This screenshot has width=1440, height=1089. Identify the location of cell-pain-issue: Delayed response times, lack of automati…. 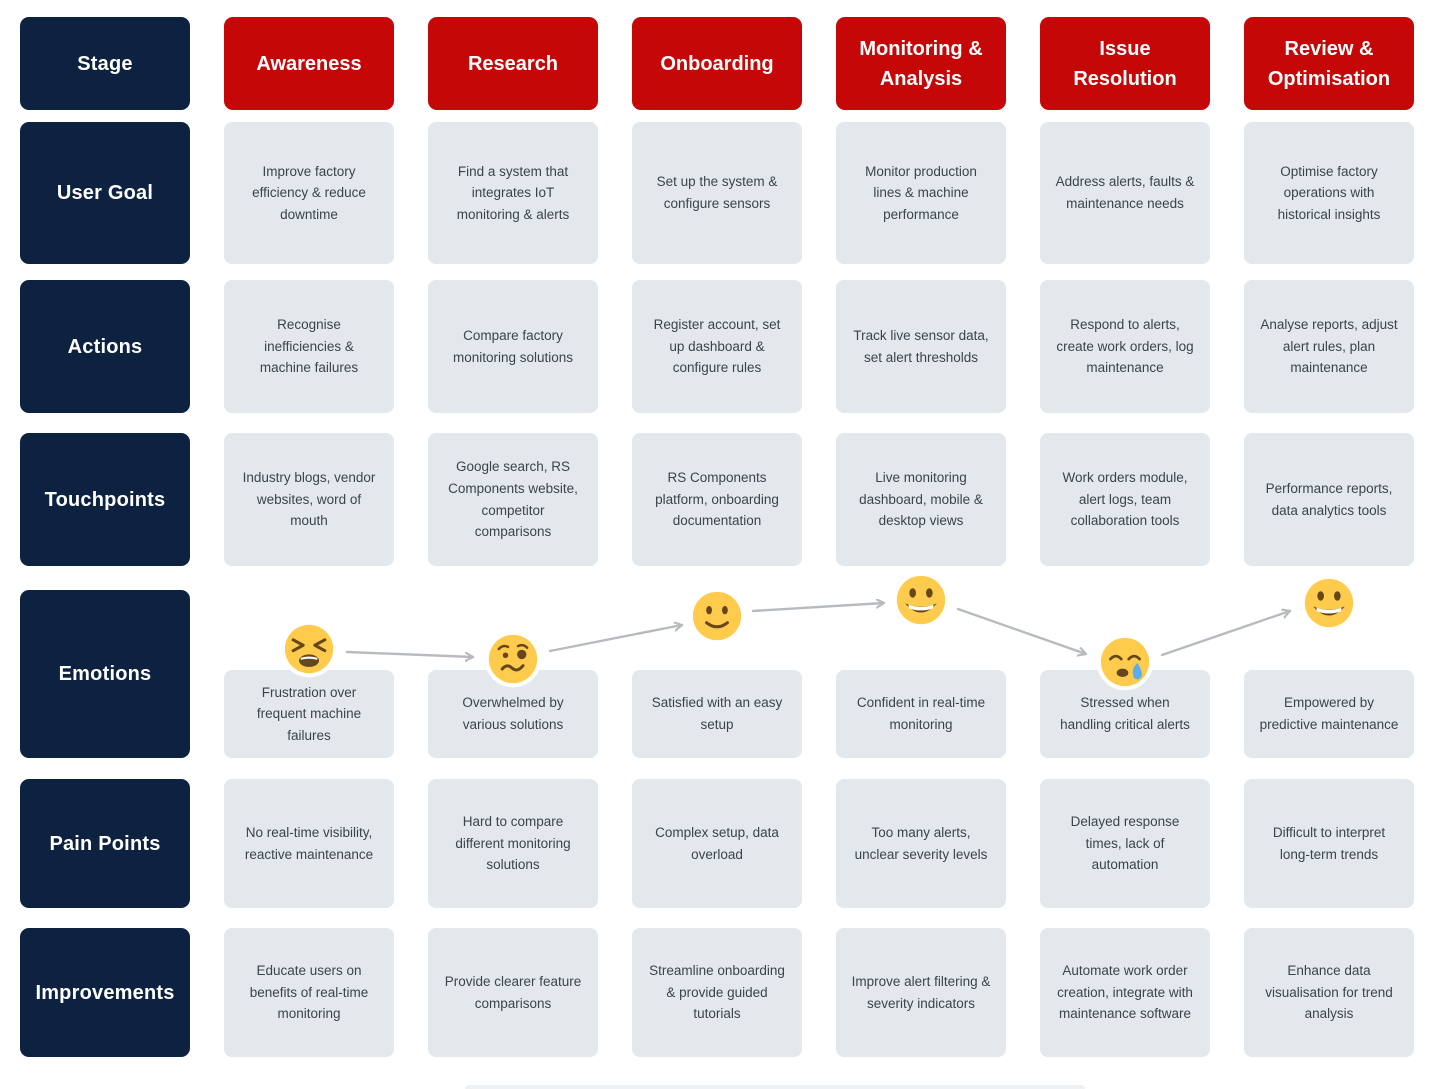
(1125, 843).